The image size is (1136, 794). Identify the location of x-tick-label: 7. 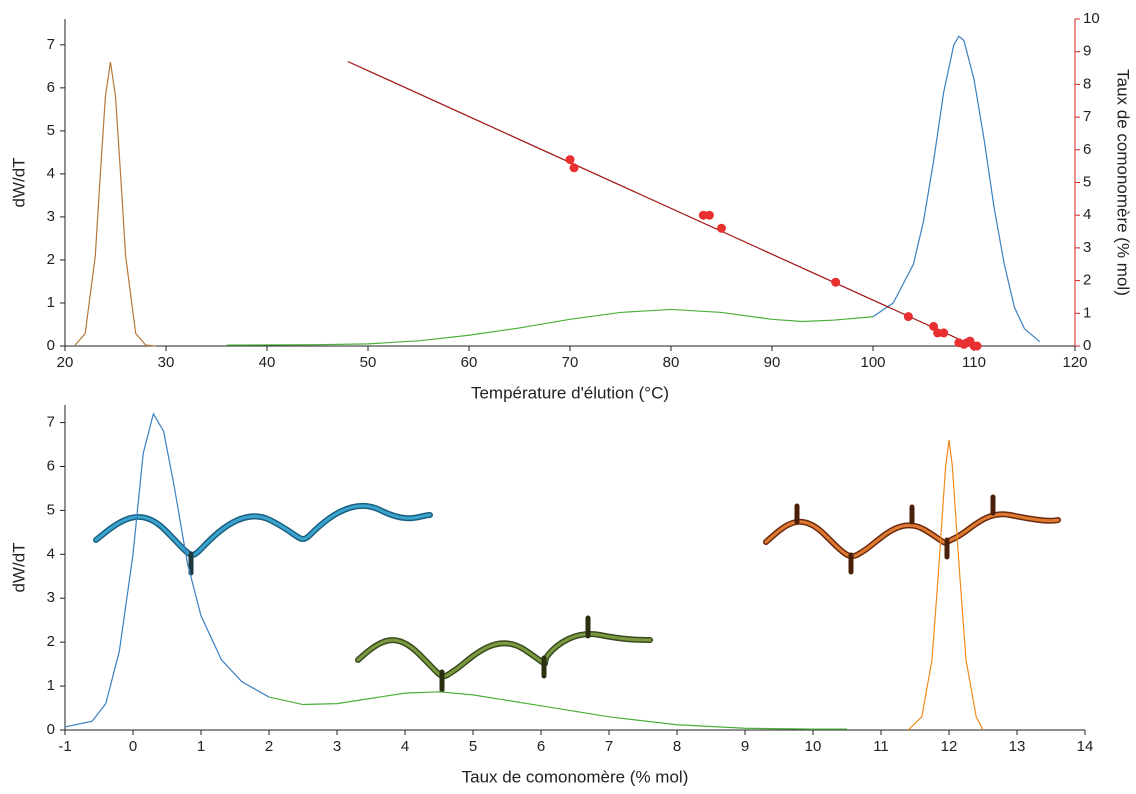
(609, 746).